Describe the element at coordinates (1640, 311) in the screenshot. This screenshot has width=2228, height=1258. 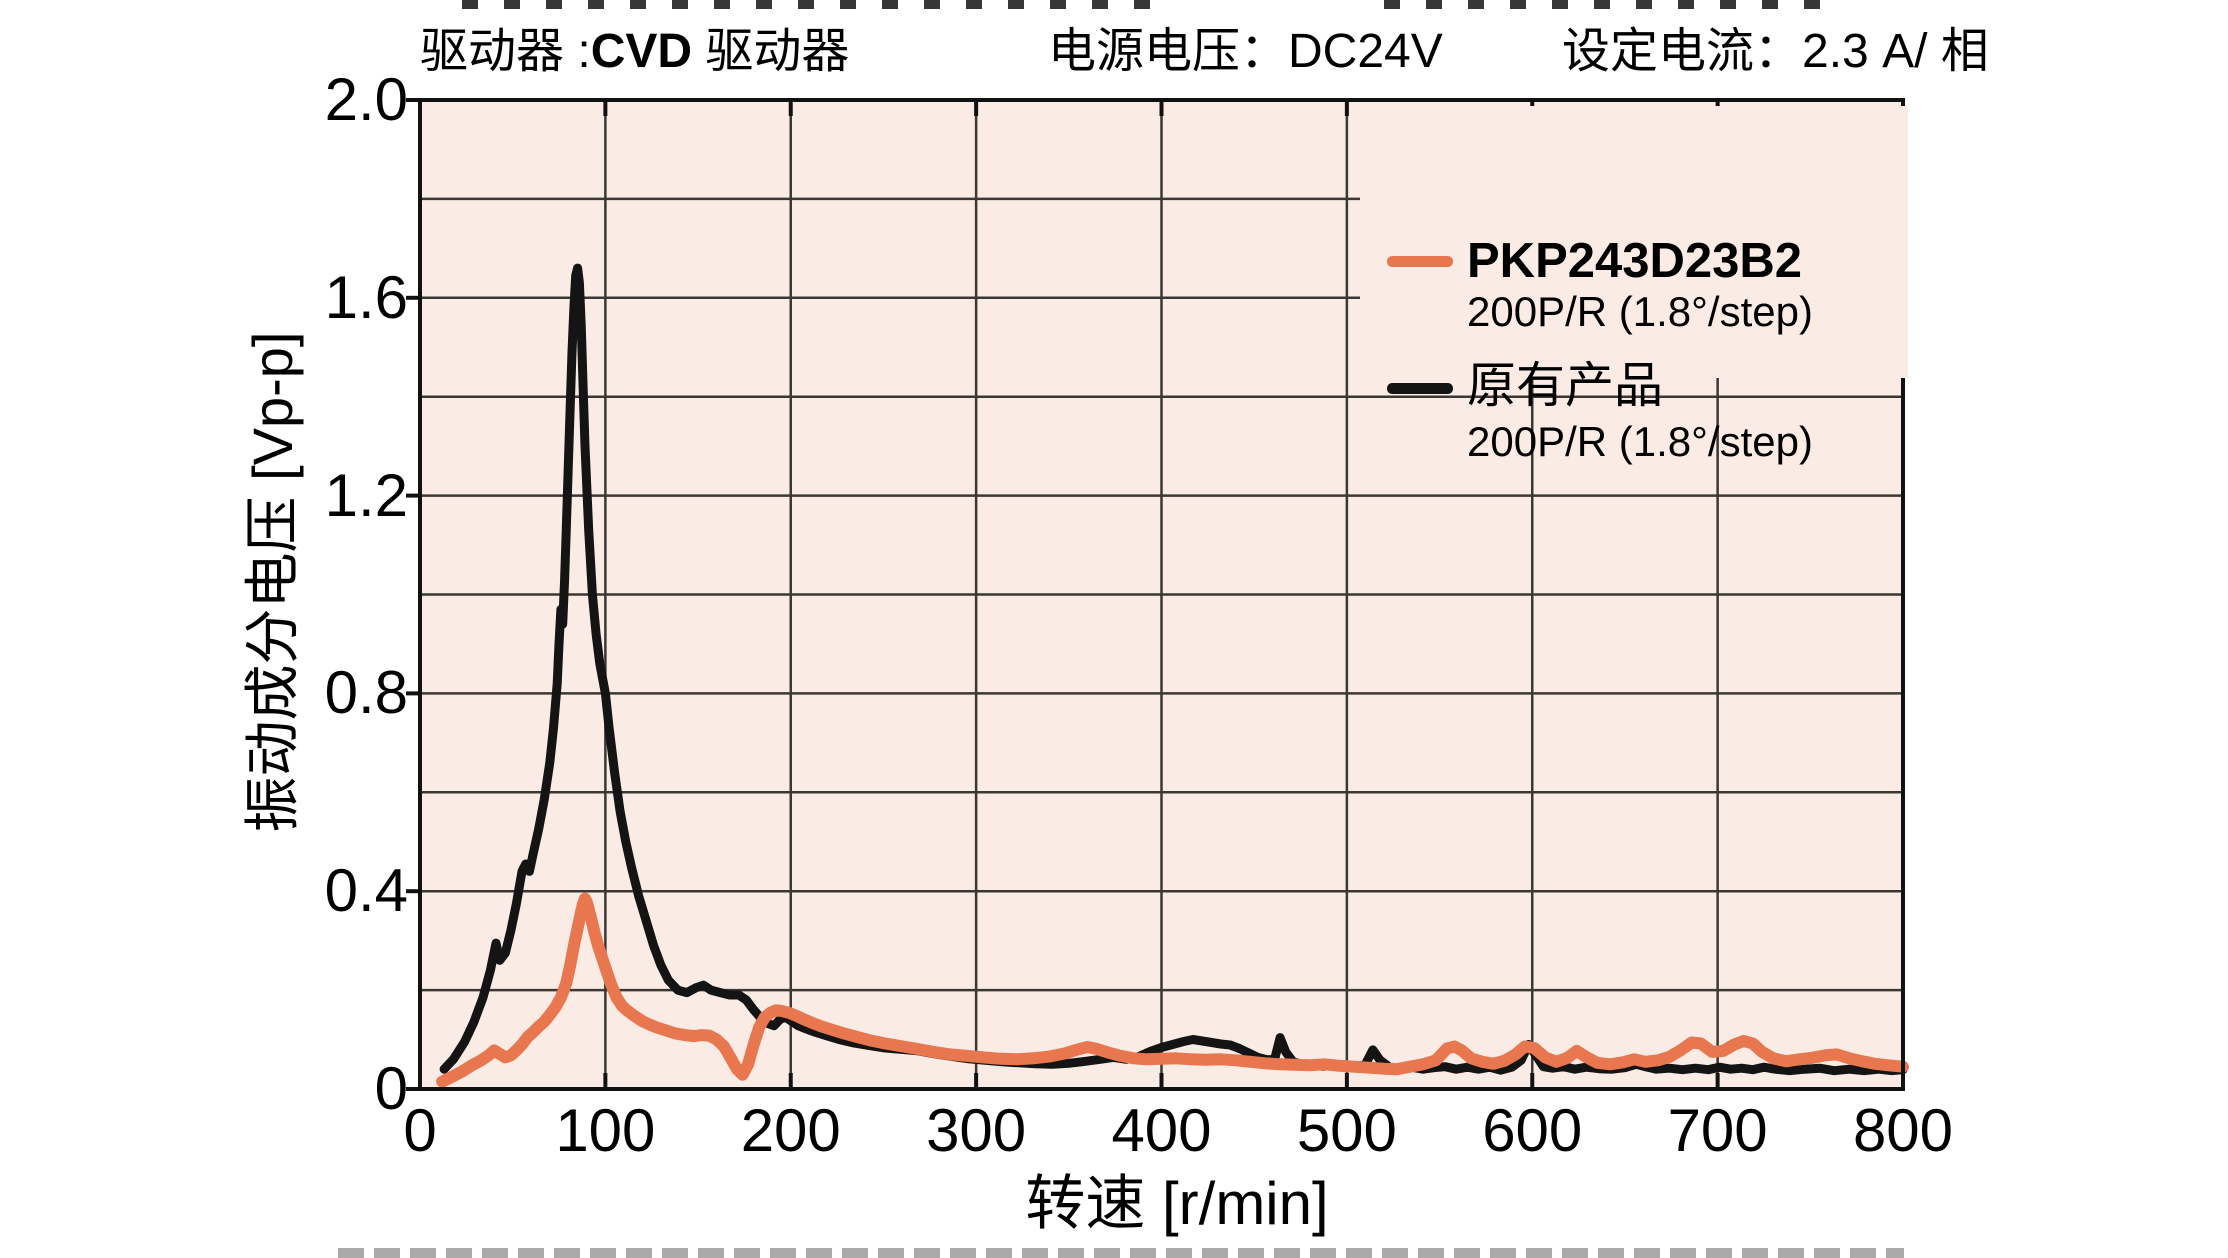
I see `legend-subtitle-pkp: 200P/R (1.8°/step)` at that location.